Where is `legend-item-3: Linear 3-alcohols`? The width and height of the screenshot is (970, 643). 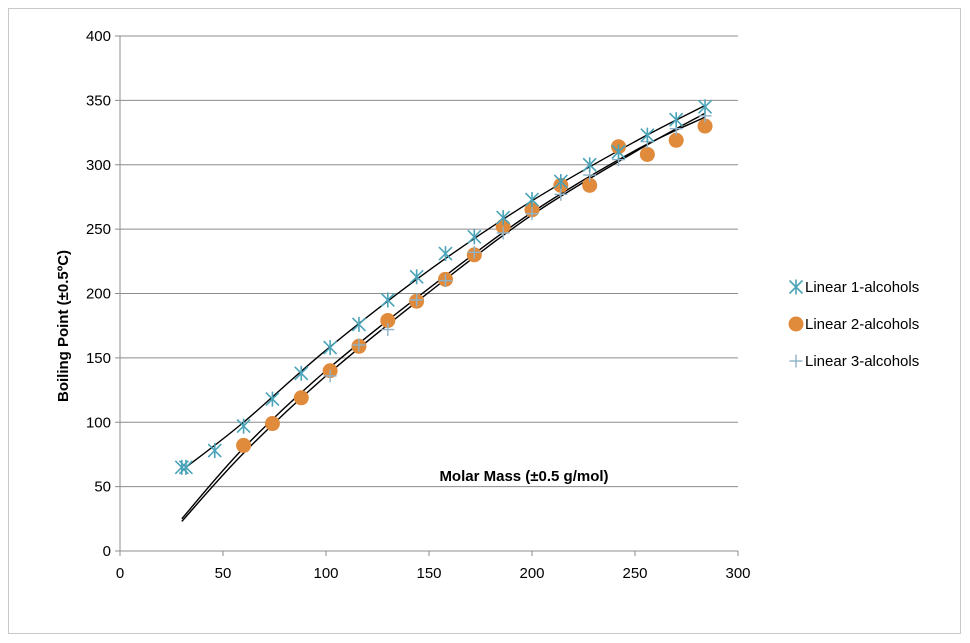 legend-item-3: Linear 3-alcohols is located at coordinates (854, 361).